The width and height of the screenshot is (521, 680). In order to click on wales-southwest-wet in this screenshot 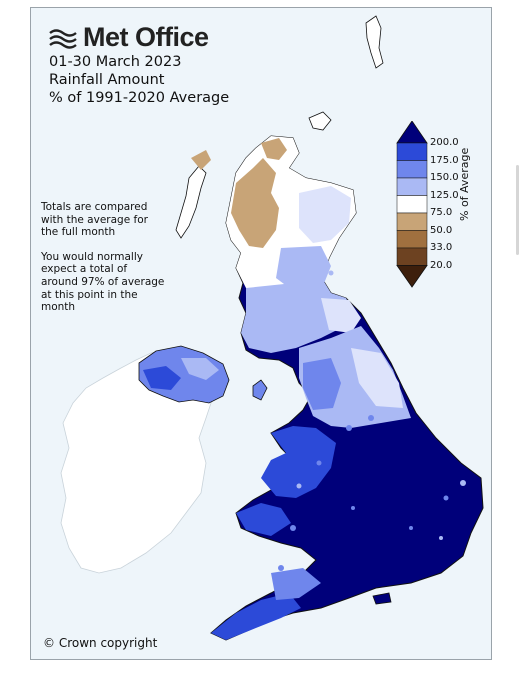, I will do `click(263, 519)`.